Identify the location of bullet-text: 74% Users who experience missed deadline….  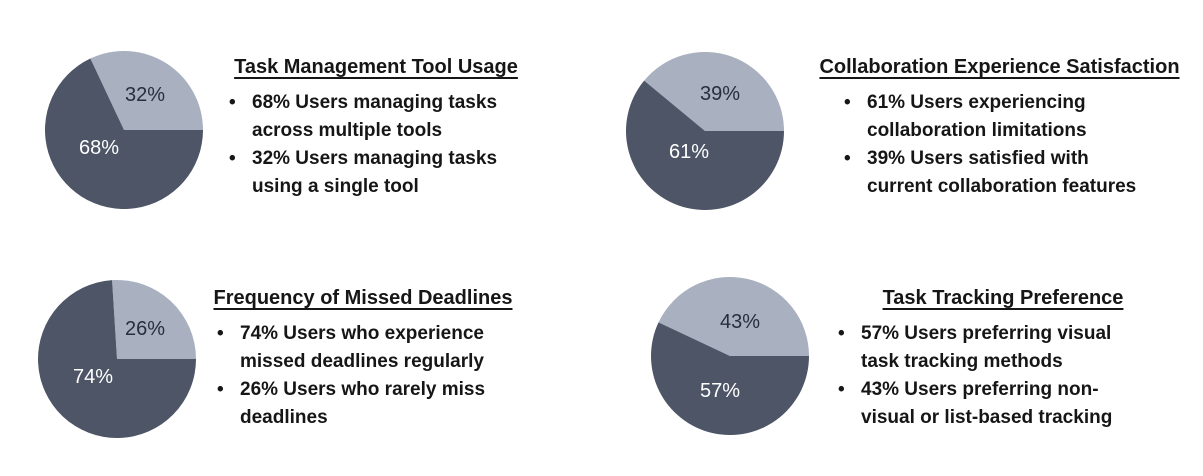
(362, 347).